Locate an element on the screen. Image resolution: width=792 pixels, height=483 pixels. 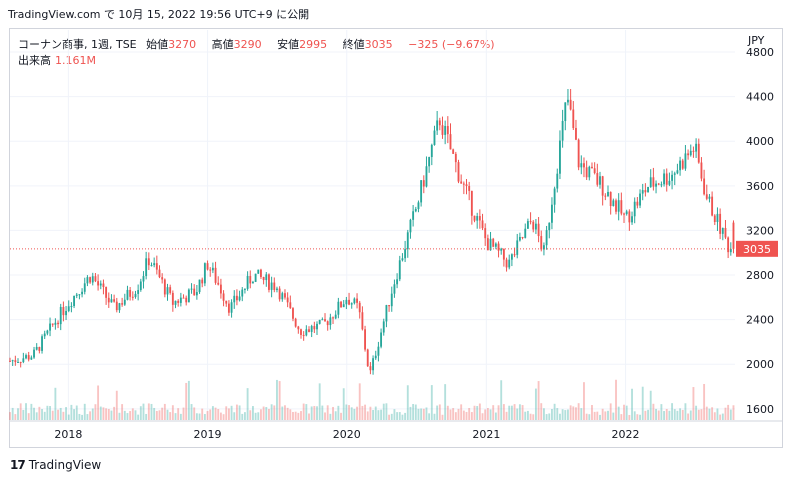
y-tick-label: 4800 is located at coordinates (760, 52).